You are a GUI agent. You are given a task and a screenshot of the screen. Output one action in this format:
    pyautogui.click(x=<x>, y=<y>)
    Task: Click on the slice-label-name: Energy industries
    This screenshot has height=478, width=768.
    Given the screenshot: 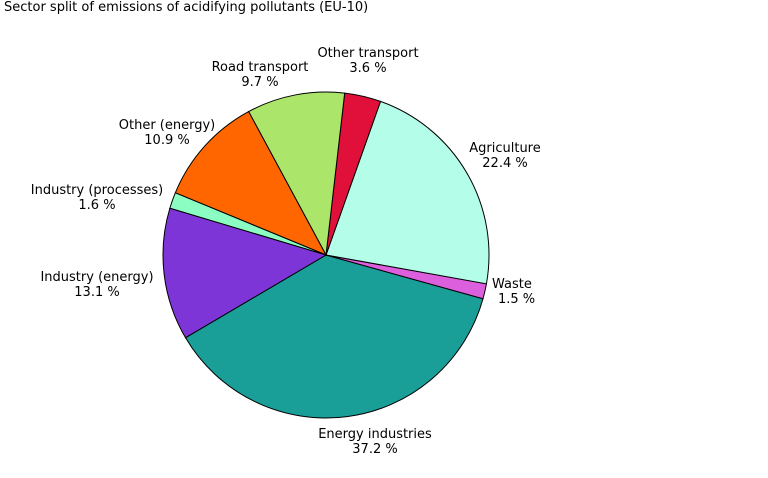 What is the action you would take?
    pyautogui.click(x=375, y=434)
    